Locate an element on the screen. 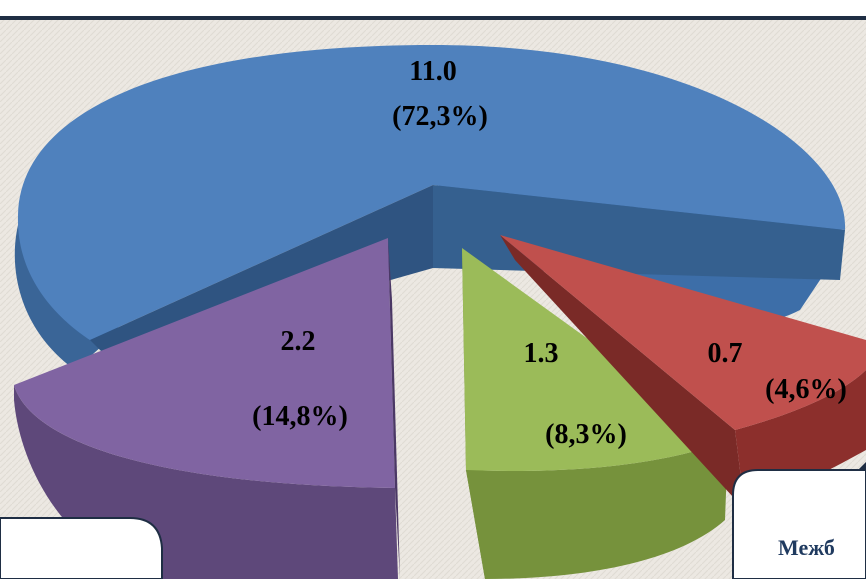 The image size is (866, 579). slice-purple-value-label: 2.2 is located at coordinates (298, 341).